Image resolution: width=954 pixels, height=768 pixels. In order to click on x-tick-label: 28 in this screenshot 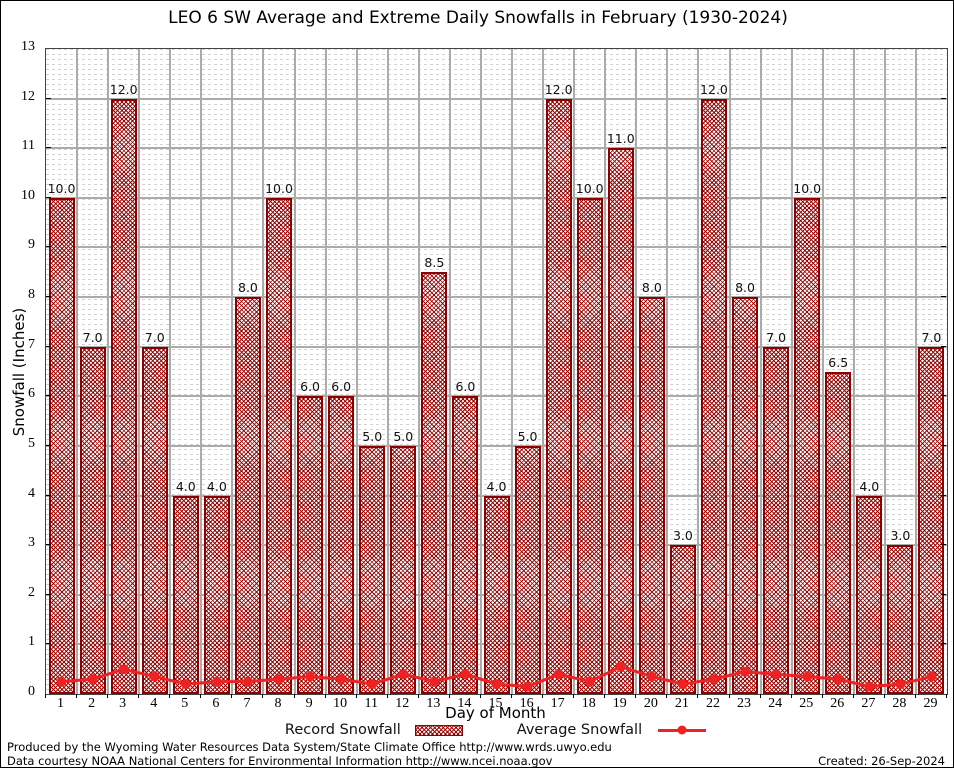, I will do `click(899, 703)`.